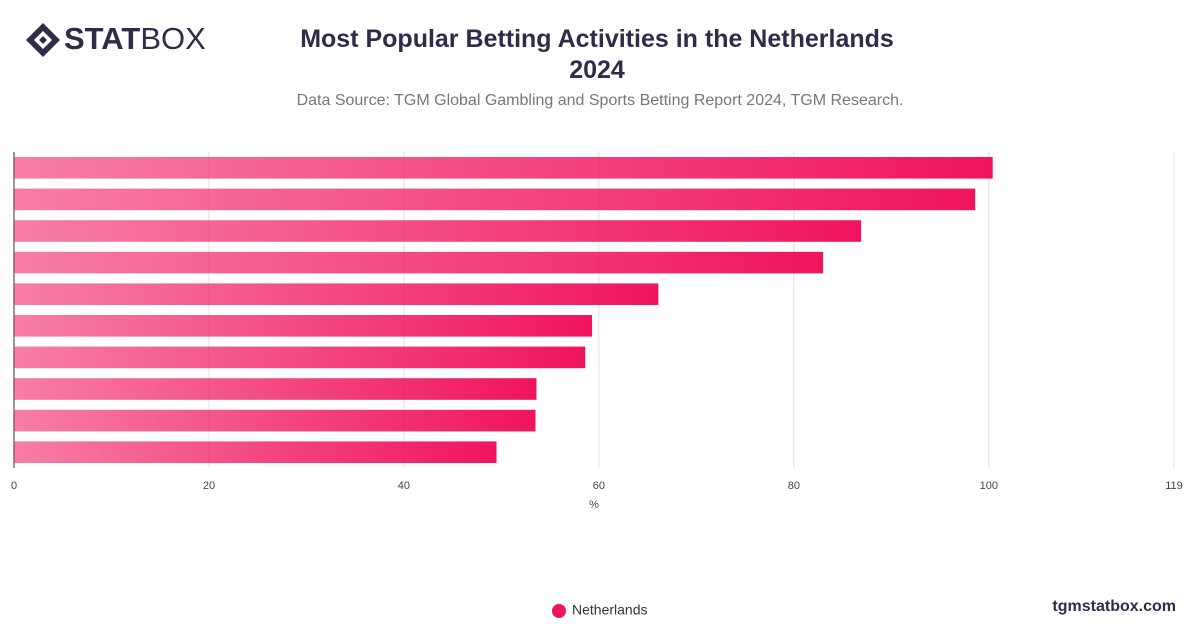 The height and width of the screenshot is (628, 1200). What do you see at coordinates (559, 611) in the screenshot?
I see `legend-swatch` at bounding box center [559, 611].